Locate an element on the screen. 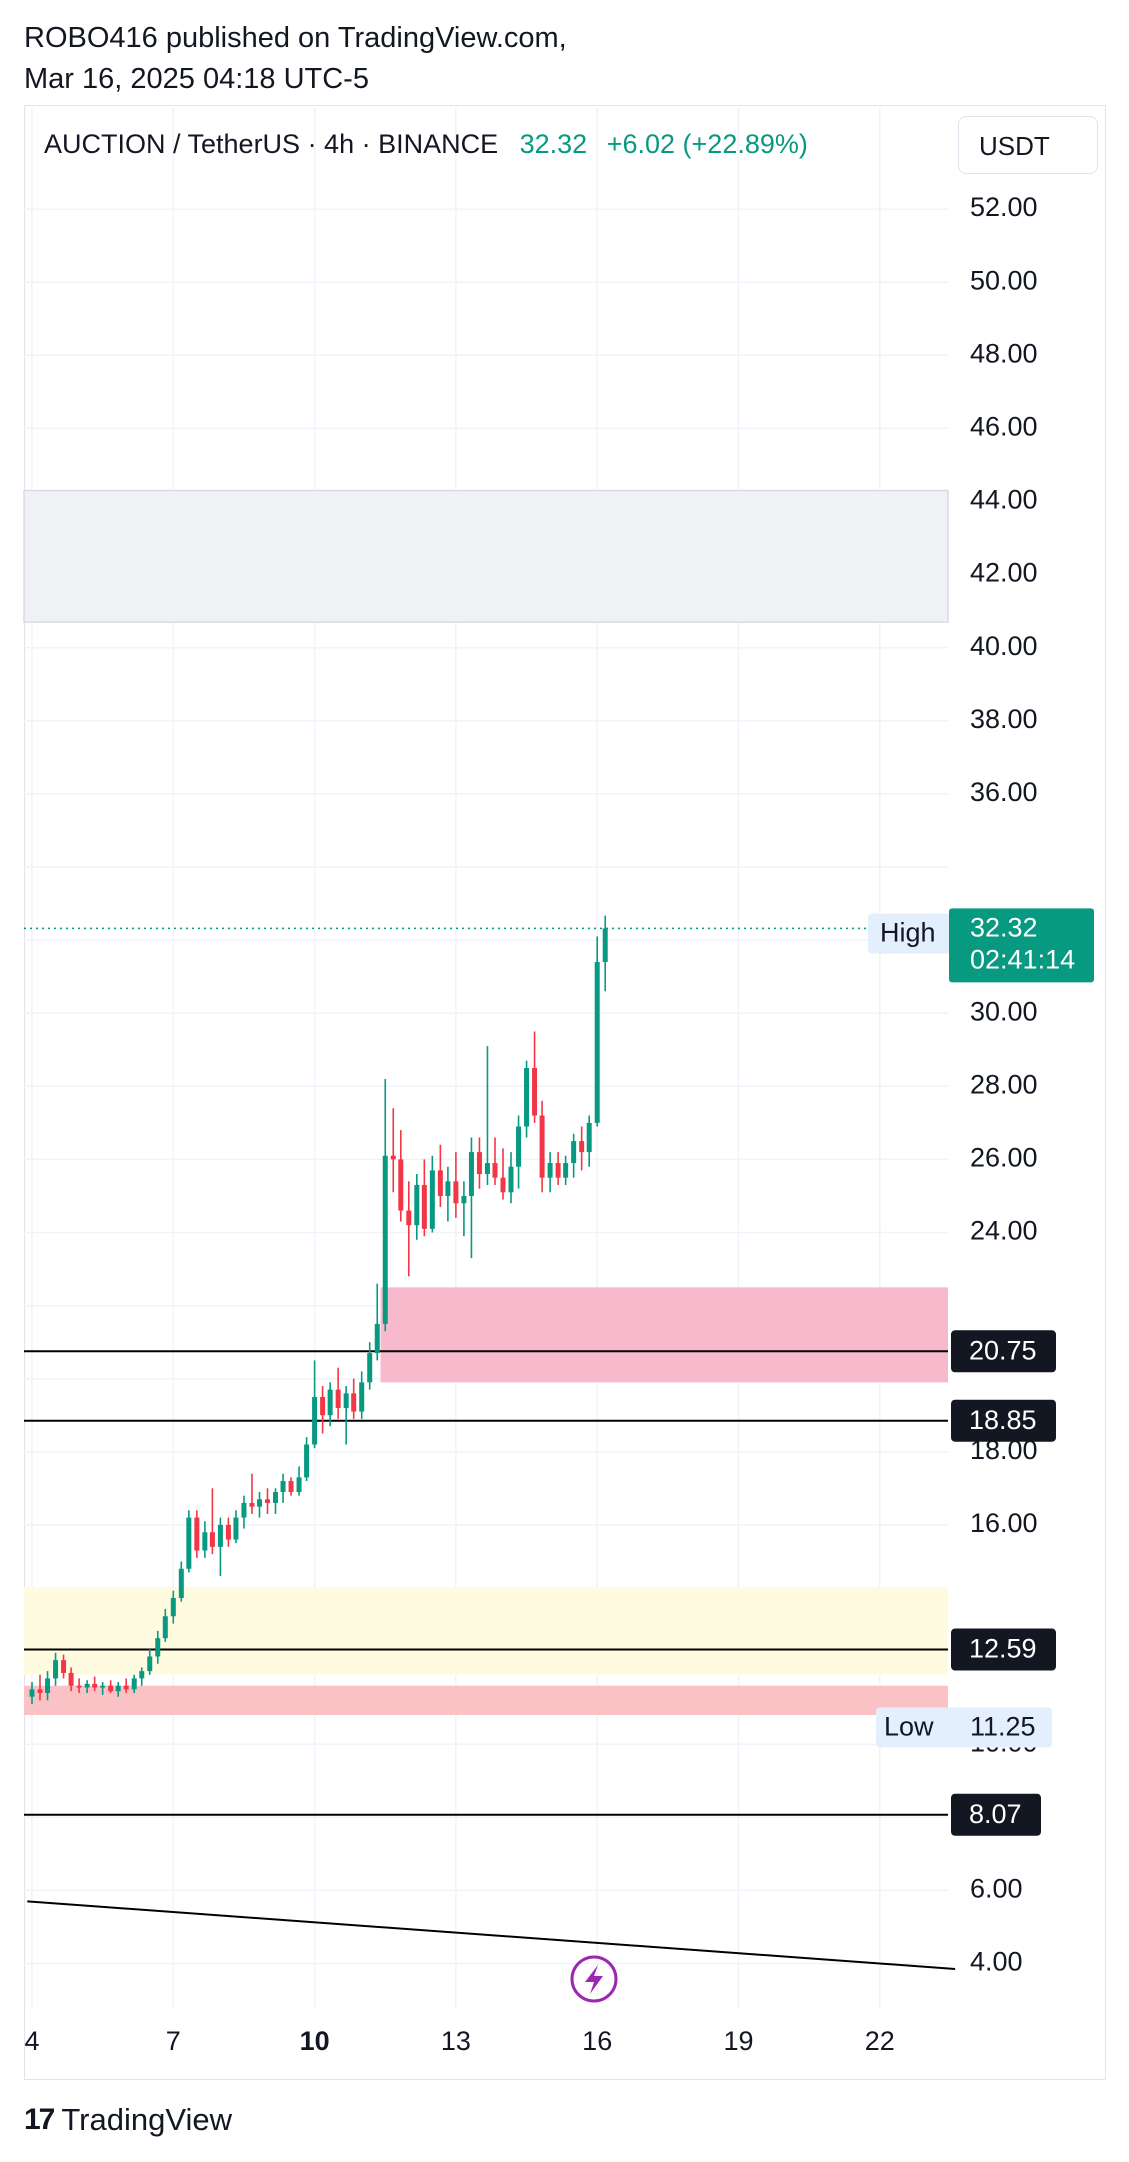  lightning-icon is located at coordinates (594, 1979).